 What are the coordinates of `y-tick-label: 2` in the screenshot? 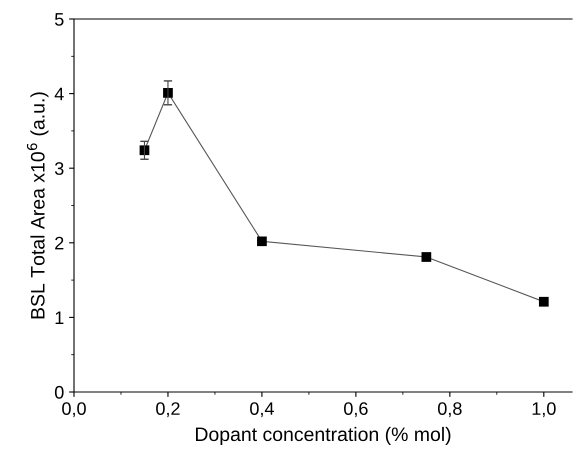 It's located at (59, 243).